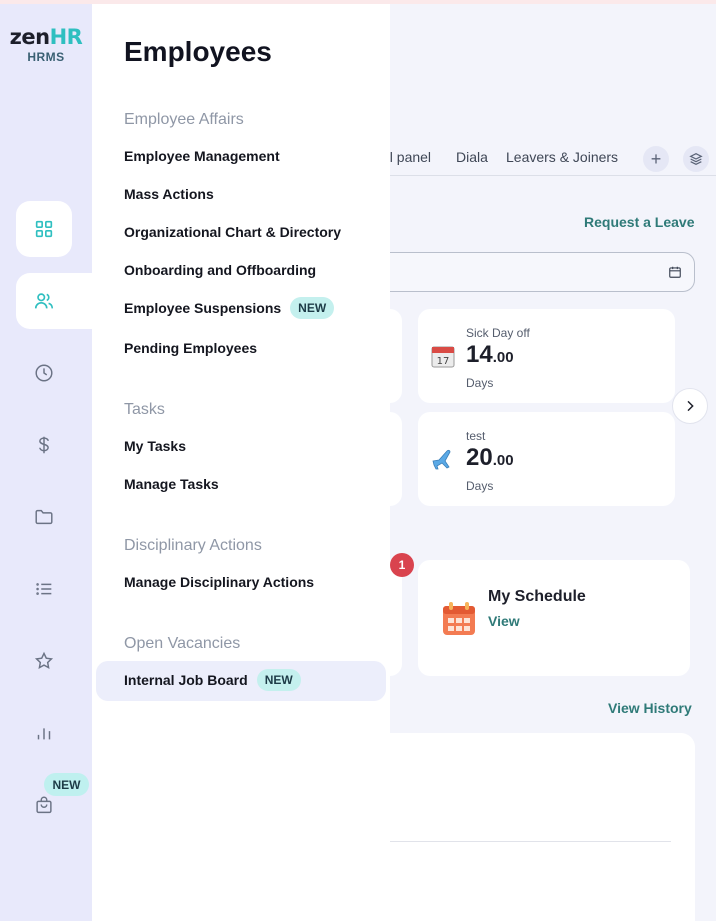 This screenshot has width=716, height=921. I want to click on menu-manage-disciplinary-actions: Manage Disciplinary Actions, so click(219, 582).